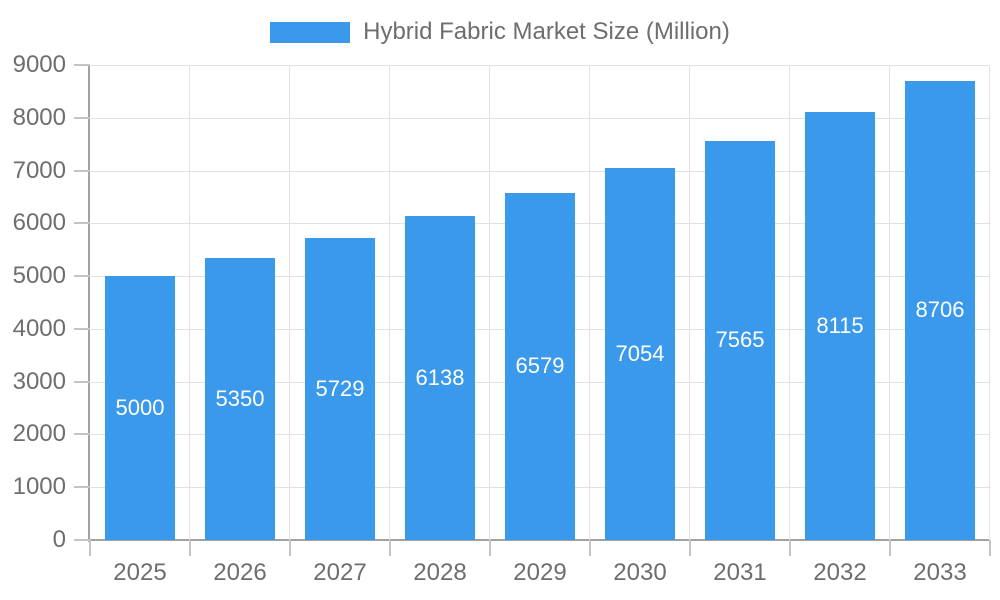 The image size is (1000, 600). Describe the element at coordinates (310, 32) in the screenshot. I see `legend-swatch` at that location.